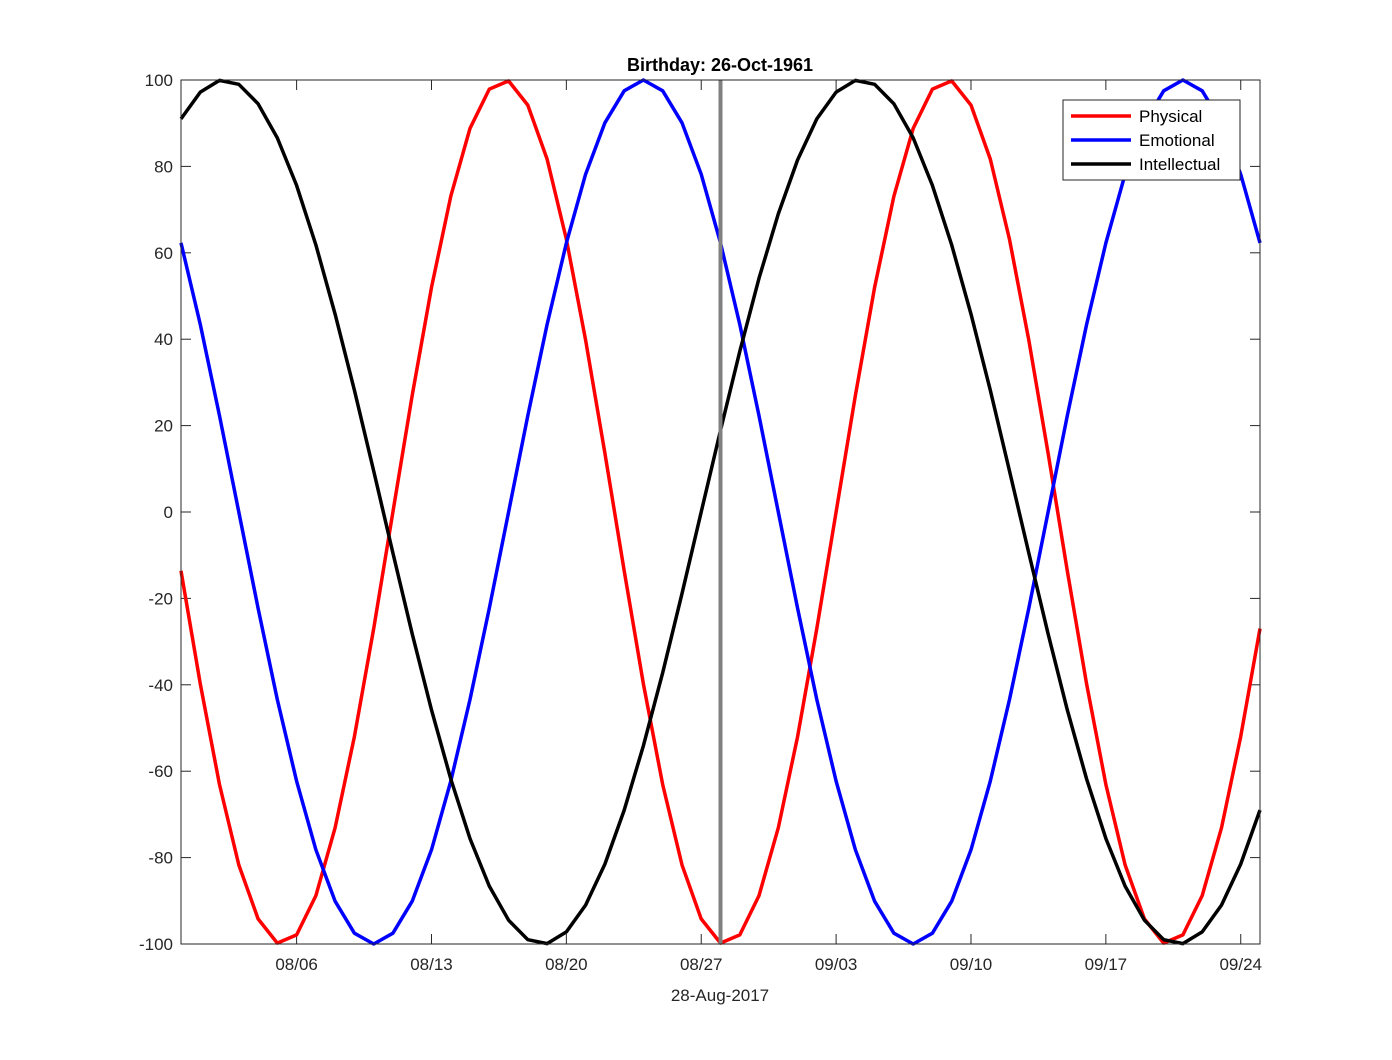 The image size is (1392, 1060). Describe the element at coordinates (159, 80) in the screenshot. I see `y-tick-label: 100` at that location.